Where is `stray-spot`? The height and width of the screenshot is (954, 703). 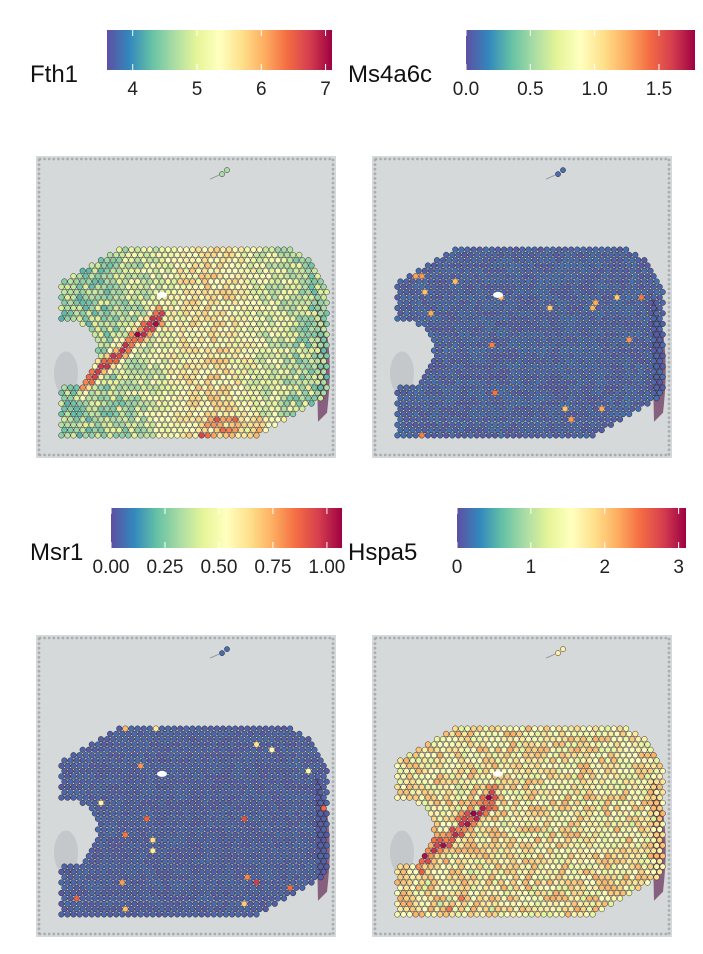
stray-spot is located at coordinates (222, 653).